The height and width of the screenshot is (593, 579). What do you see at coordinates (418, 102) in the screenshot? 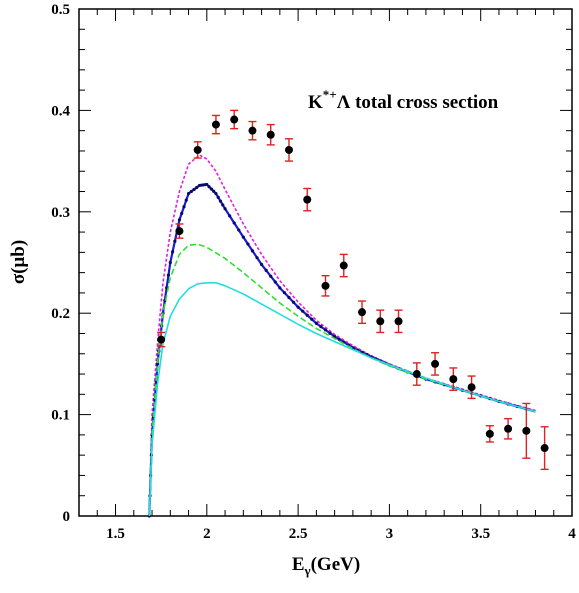
I see `annotation-rest: Λ total cross section` at bounding box center [418, 102].